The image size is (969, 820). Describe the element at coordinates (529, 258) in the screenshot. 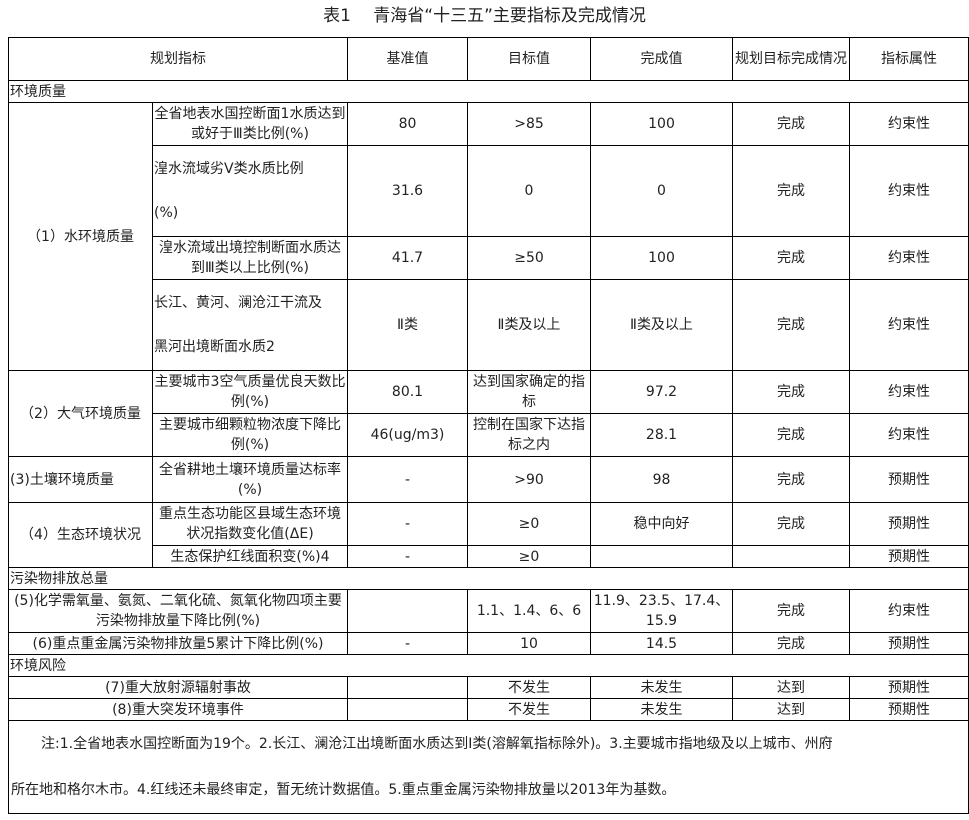

I see `target: ≥50` at that location.